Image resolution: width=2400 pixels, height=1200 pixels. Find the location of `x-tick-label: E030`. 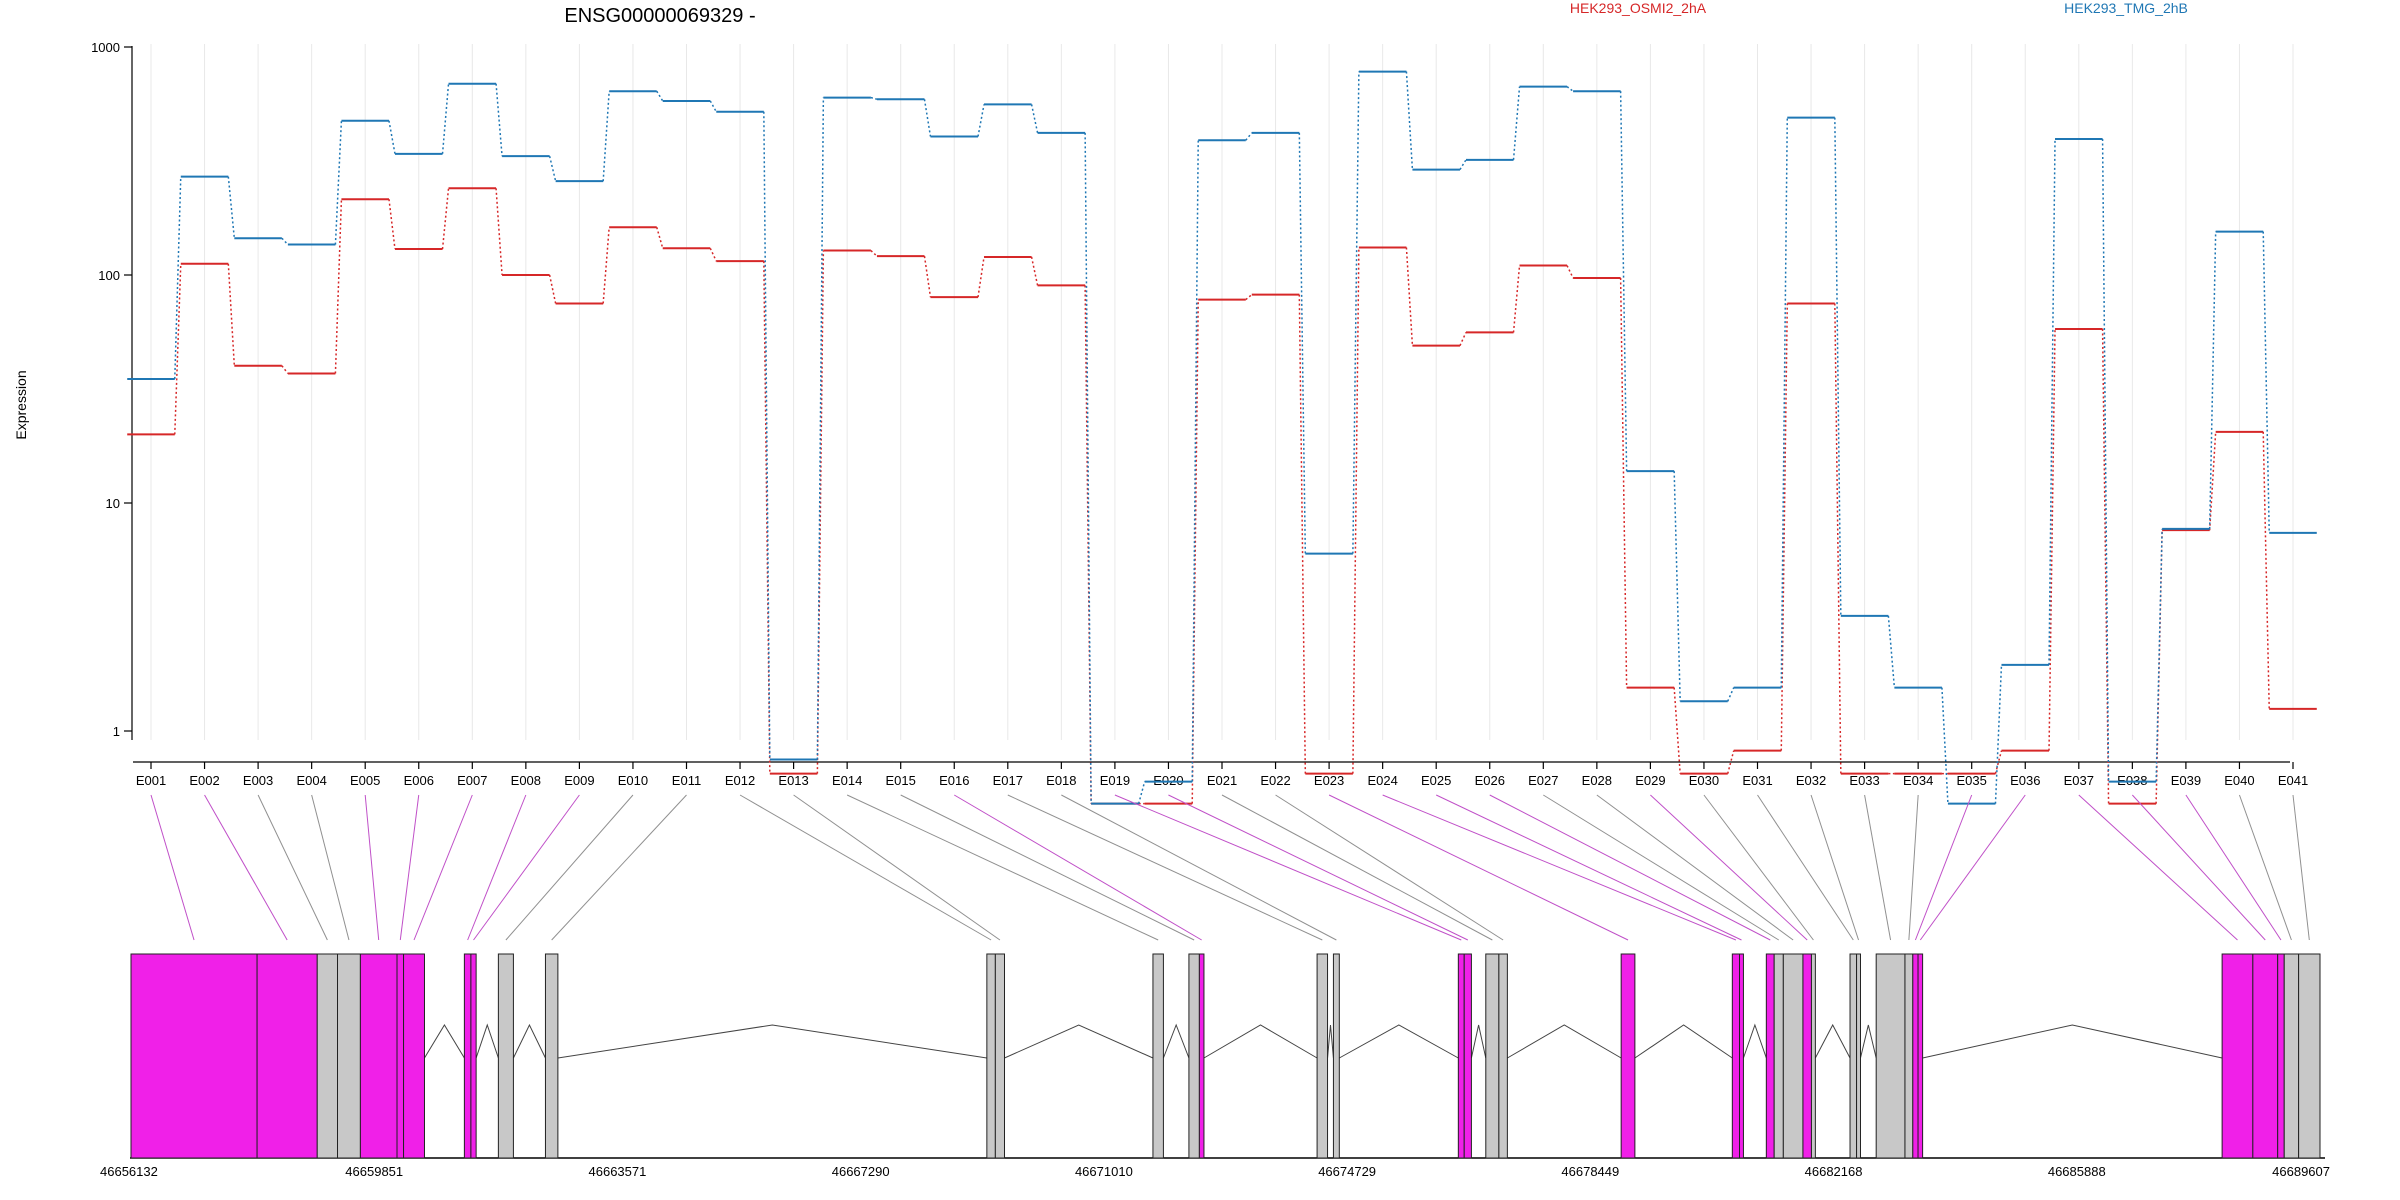

x-tick-label: E030 is located at coordinates (1704, 780).